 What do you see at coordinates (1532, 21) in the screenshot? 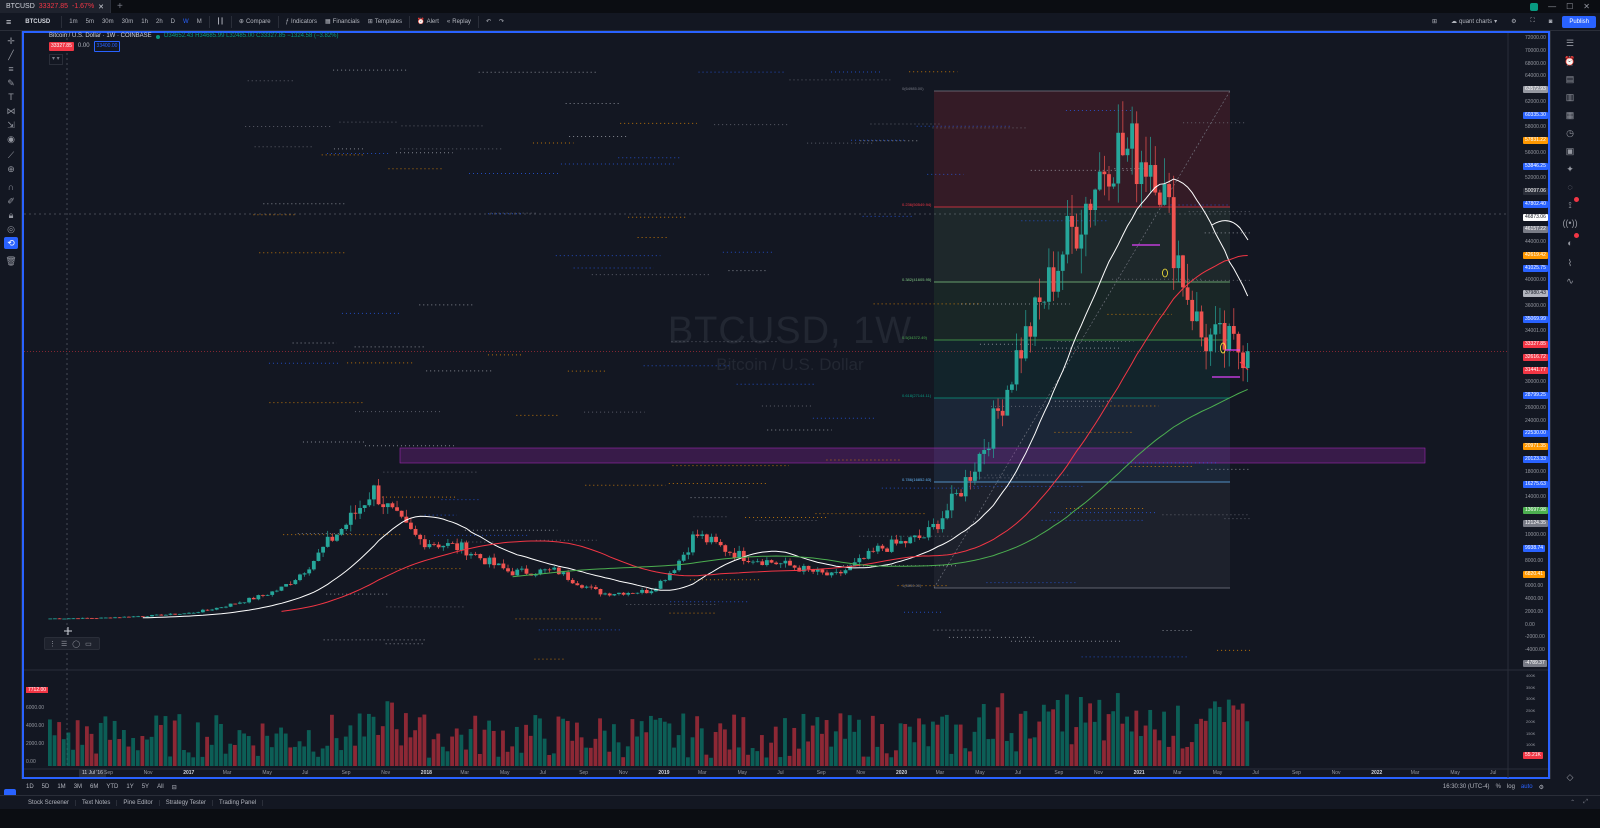
I see `fullscreen-button: ⛶` at bounding box center [1532, 21].